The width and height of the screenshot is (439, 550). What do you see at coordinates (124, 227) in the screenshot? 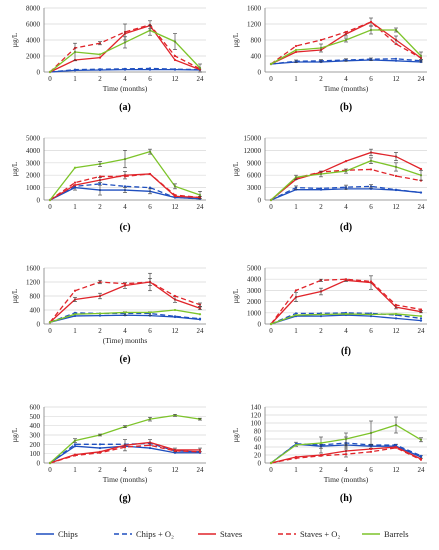
I see `panel-label: (c)` at bounding box center [124, 227].